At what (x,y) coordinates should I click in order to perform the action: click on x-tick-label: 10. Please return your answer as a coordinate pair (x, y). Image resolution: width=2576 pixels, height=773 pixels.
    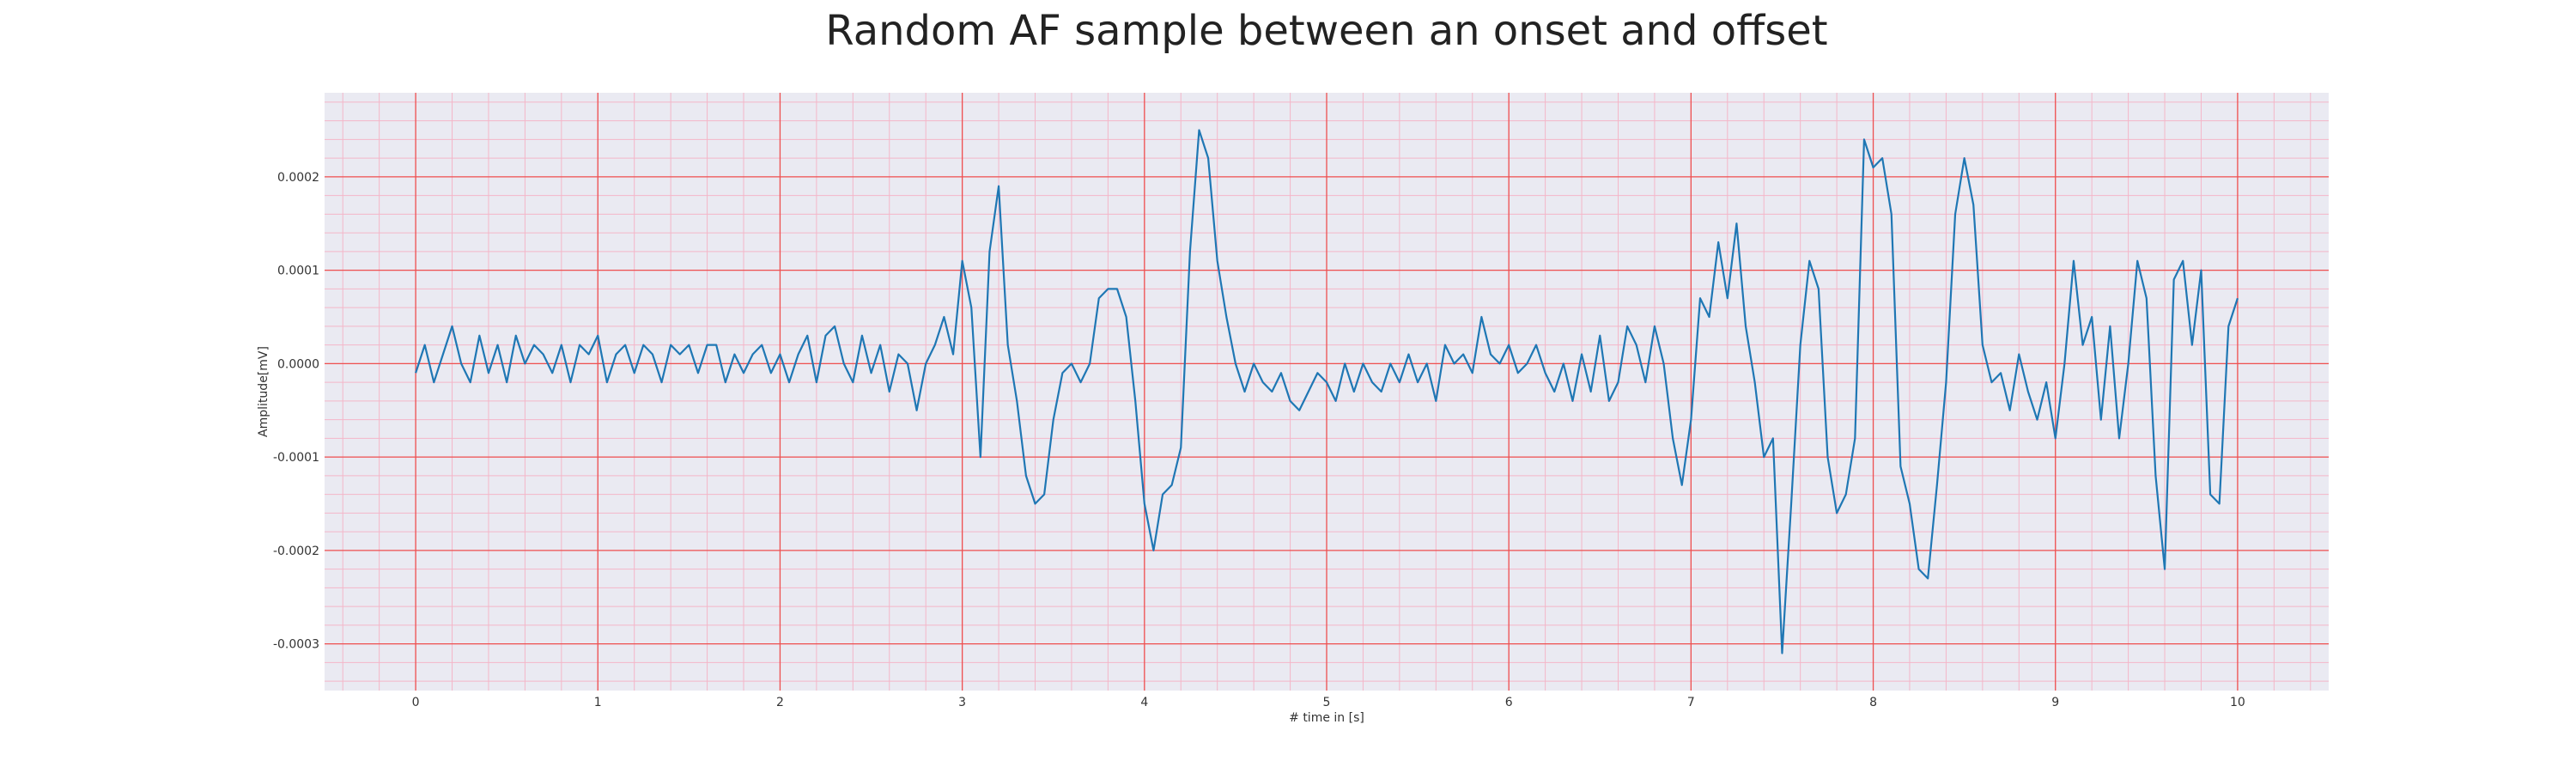
    Looking at the image, I should click on (2237, 702).